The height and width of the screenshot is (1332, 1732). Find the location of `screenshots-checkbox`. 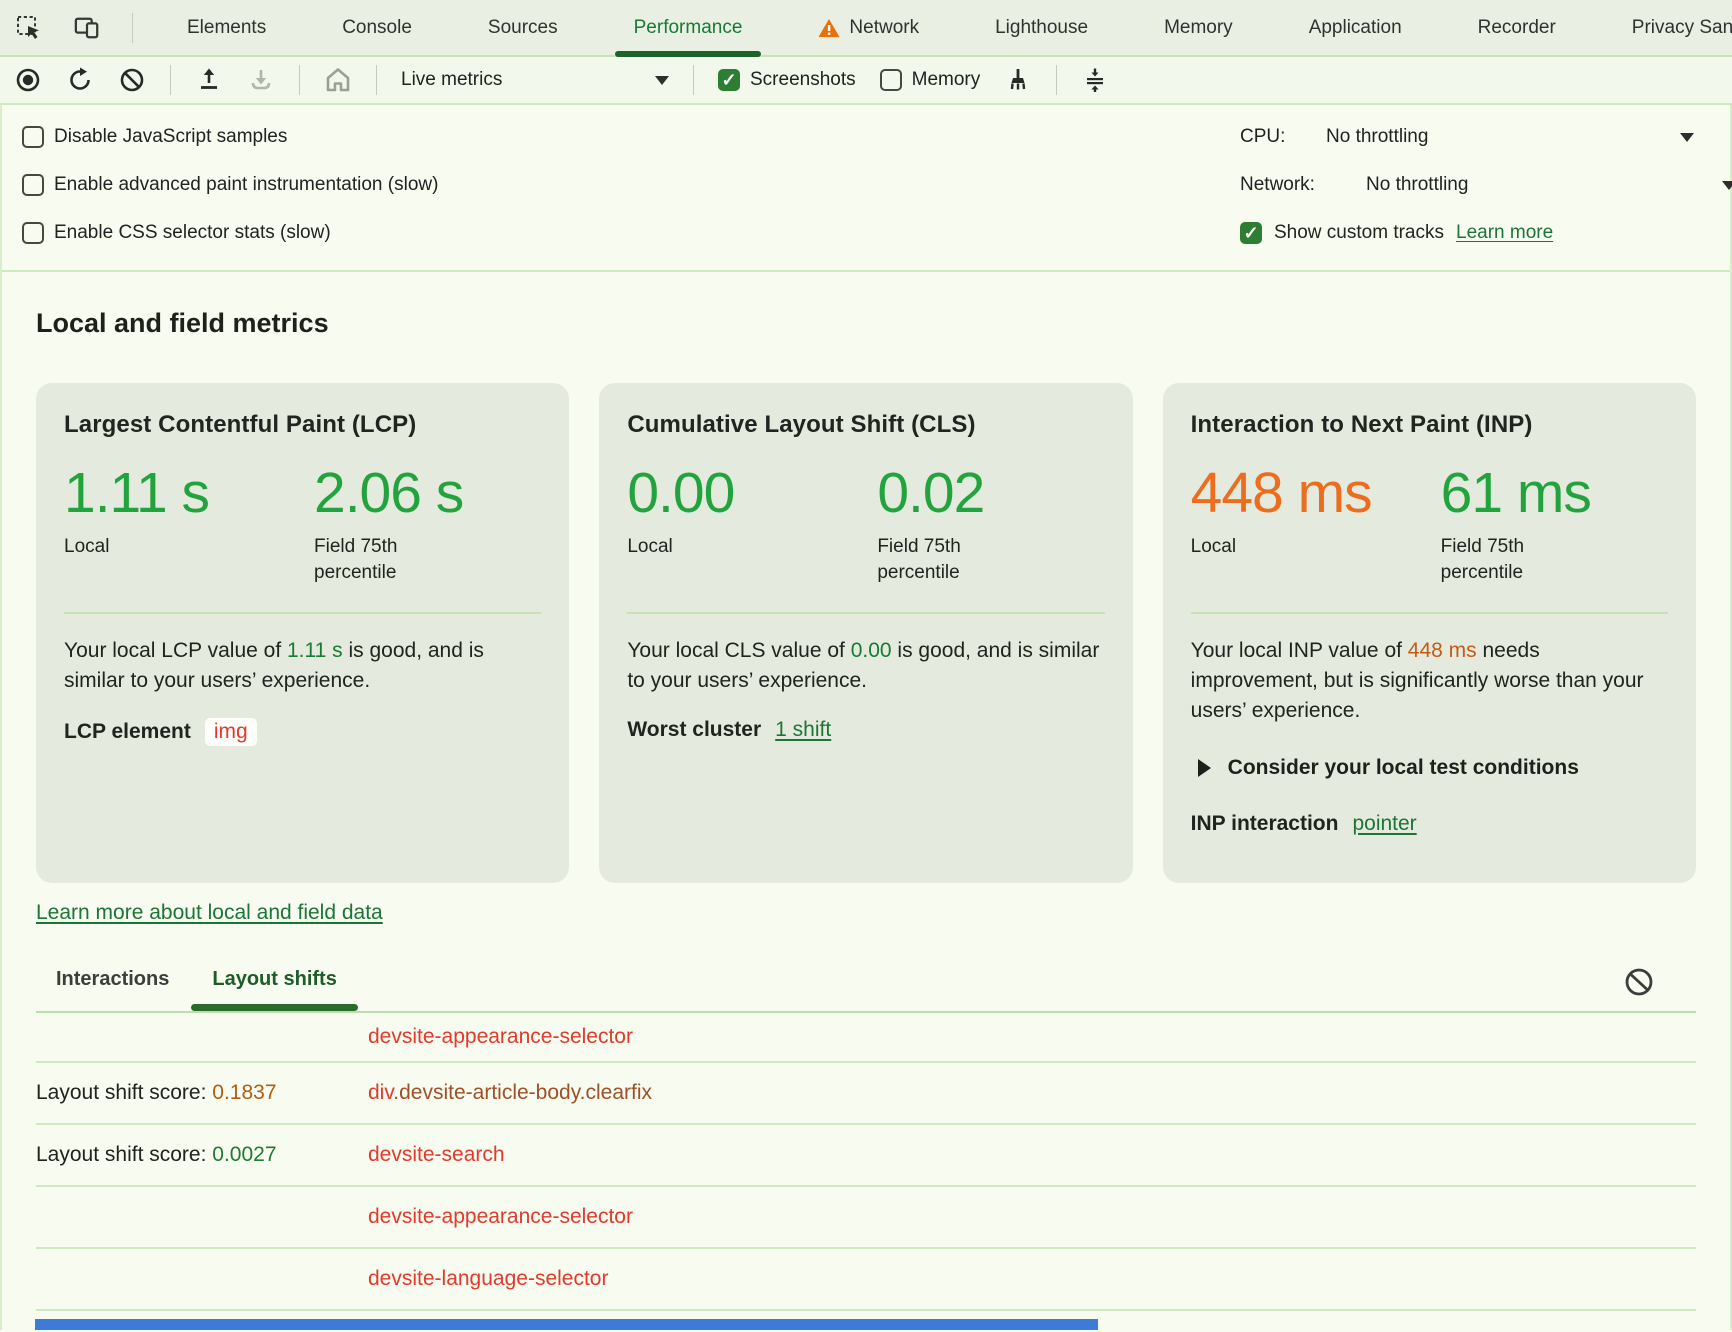

screenshots-checkbox is located at coordinates (729, 80).